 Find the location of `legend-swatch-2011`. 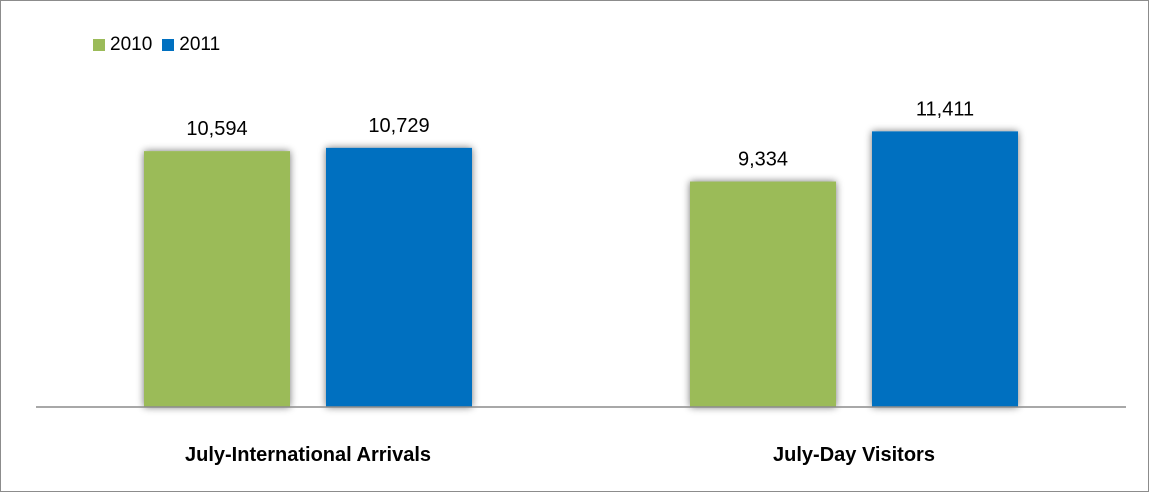

legend-swatch-2011 is located at coordinates (168, 45).